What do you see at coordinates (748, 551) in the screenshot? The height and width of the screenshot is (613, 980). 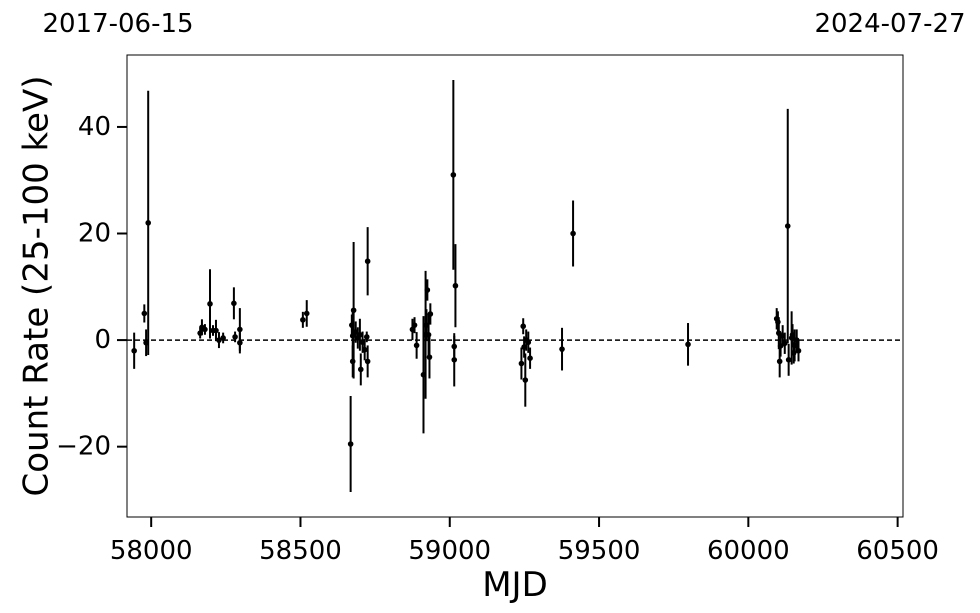 I see `x-tick-label: 60000` at bounding box center [748, 551].